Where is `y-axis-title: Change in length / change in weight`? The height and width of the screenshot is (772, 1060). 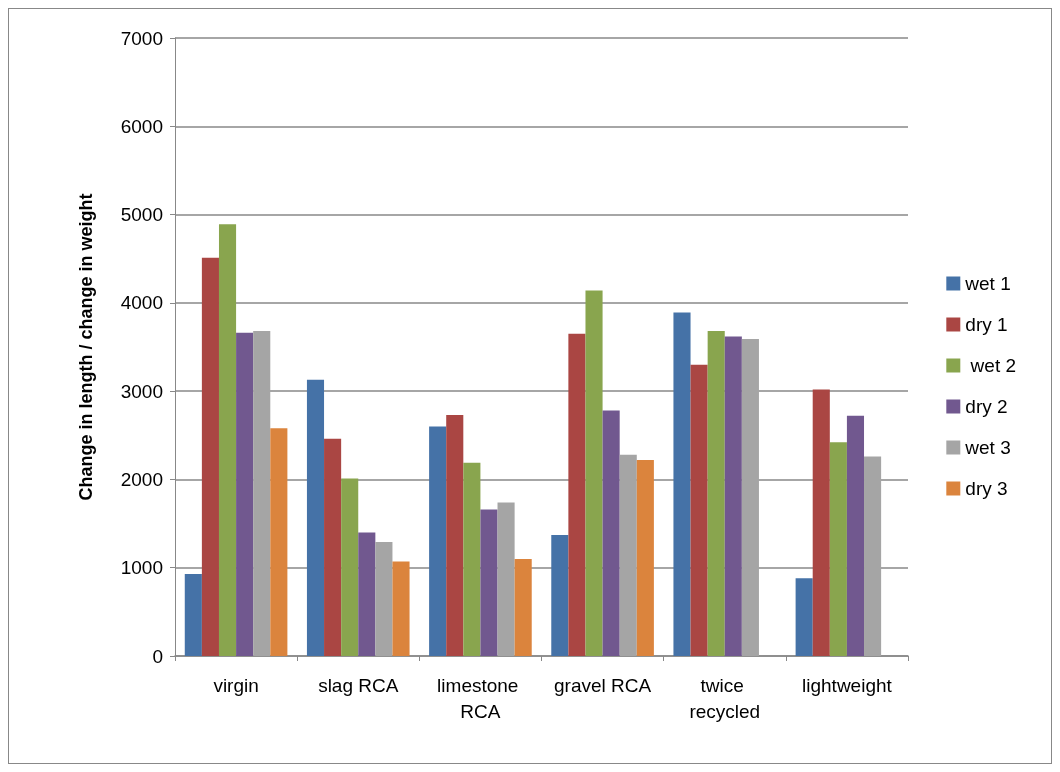
y-axis-title: Change in length / change in weight is located at coordinates (86, 347).